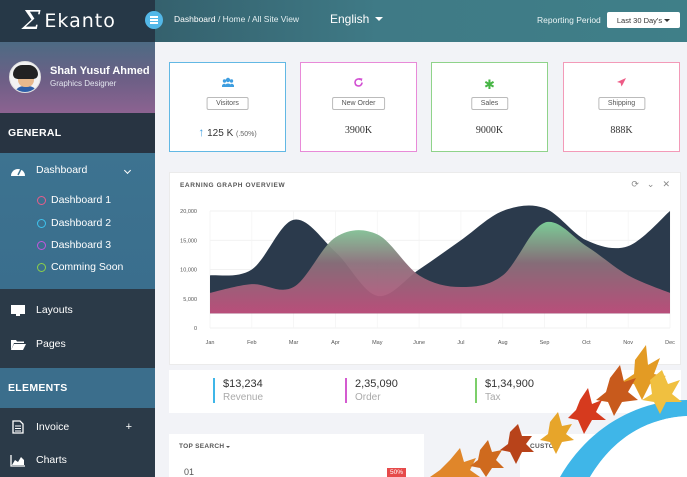 This screenshot has height=477, width=687. I want to click on top-search-dropdown: TOP SEARCH, so click(205, 446).